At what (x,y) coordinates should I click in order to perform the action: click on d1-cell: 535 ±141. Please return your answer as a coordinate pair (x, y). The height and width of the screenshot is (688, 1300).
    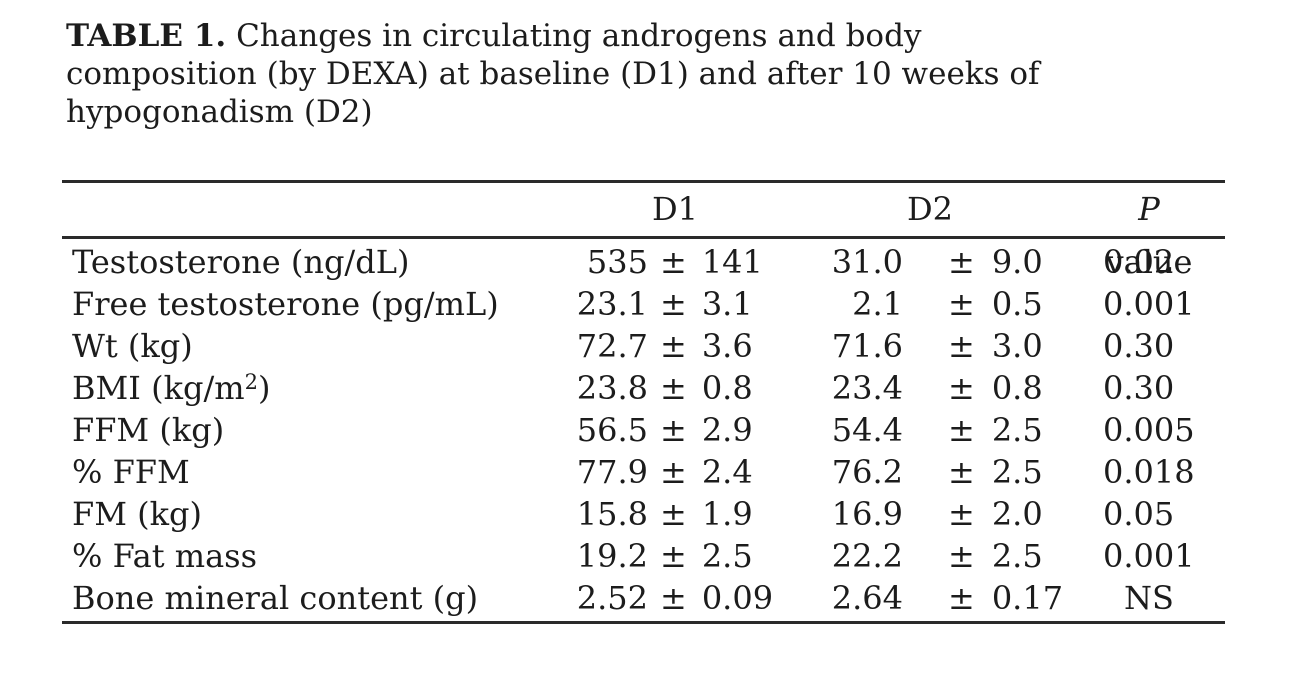
    Looking at the image, I should click on (666, 262).